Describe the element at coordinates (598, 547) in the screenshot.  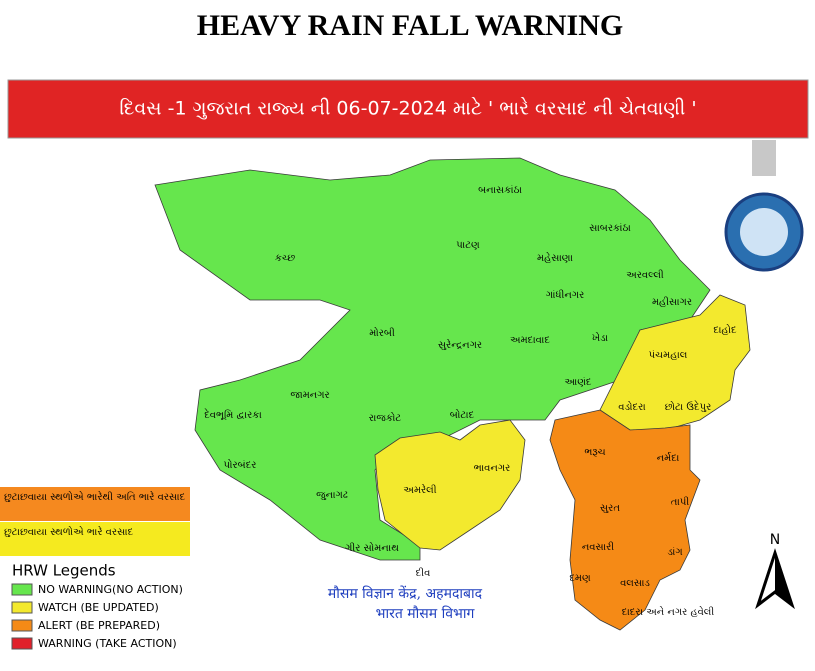
I see `district-label: નવસારી` at that location.